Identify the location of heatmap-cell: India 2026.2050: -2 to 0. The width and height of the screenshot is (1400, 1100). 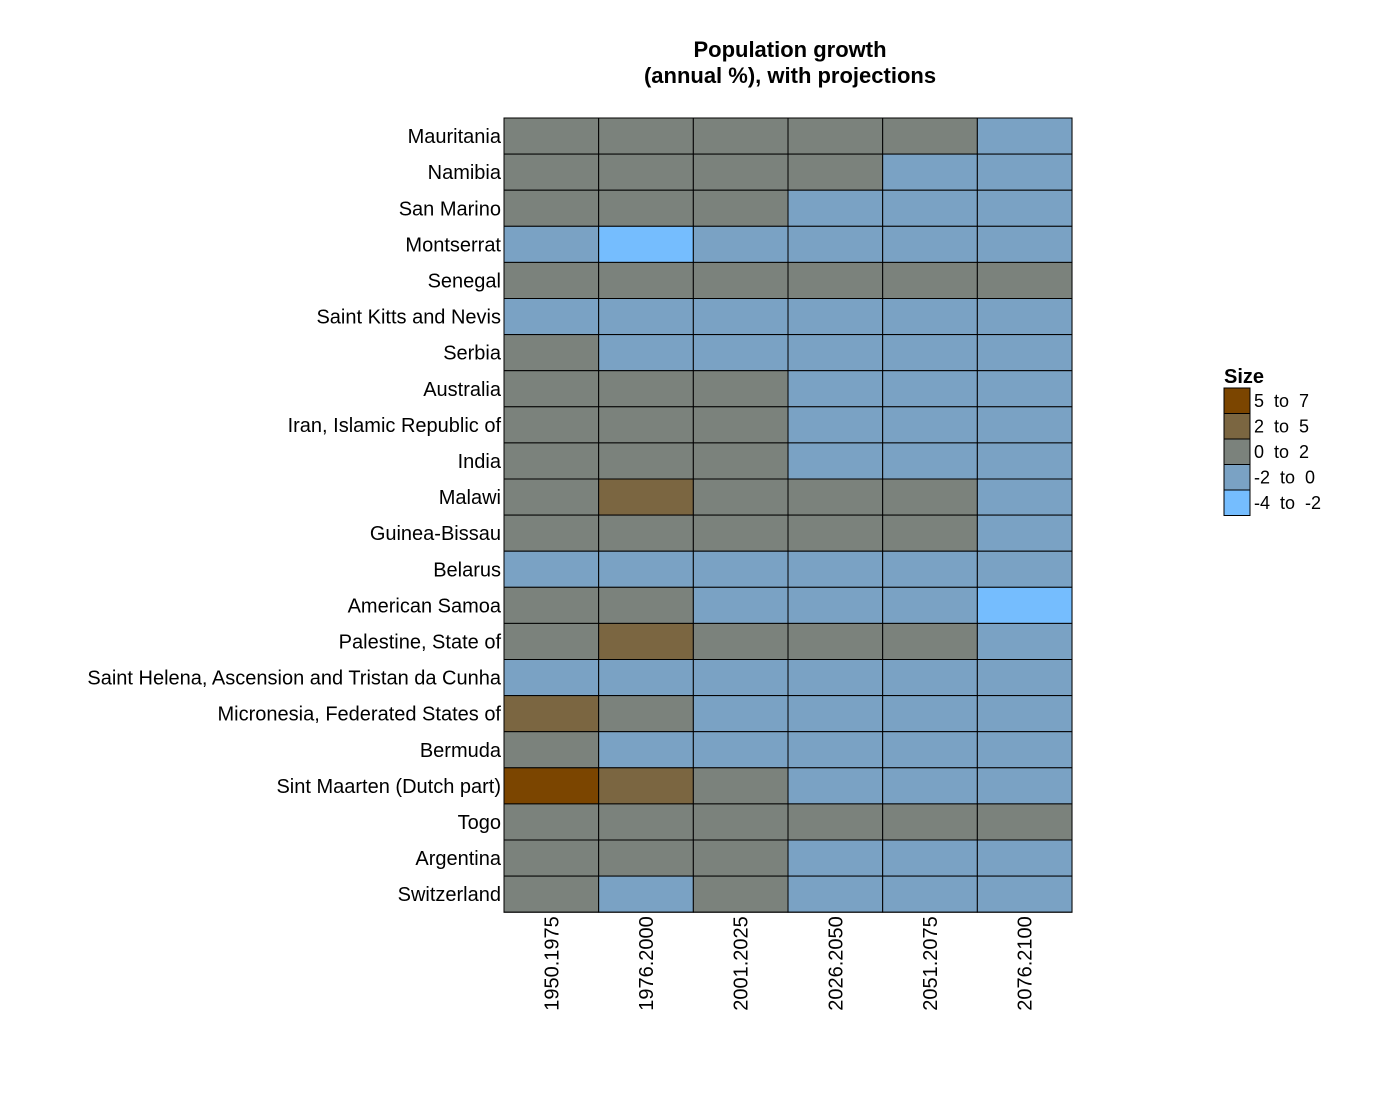
(835, 461).